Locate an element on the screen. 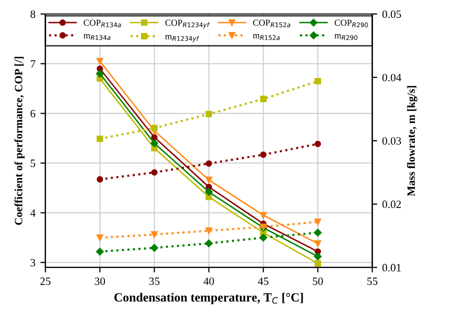 The image size is (454, 311). legend-label: COP$_{R134a}$ is located at coordinates (102, 24).